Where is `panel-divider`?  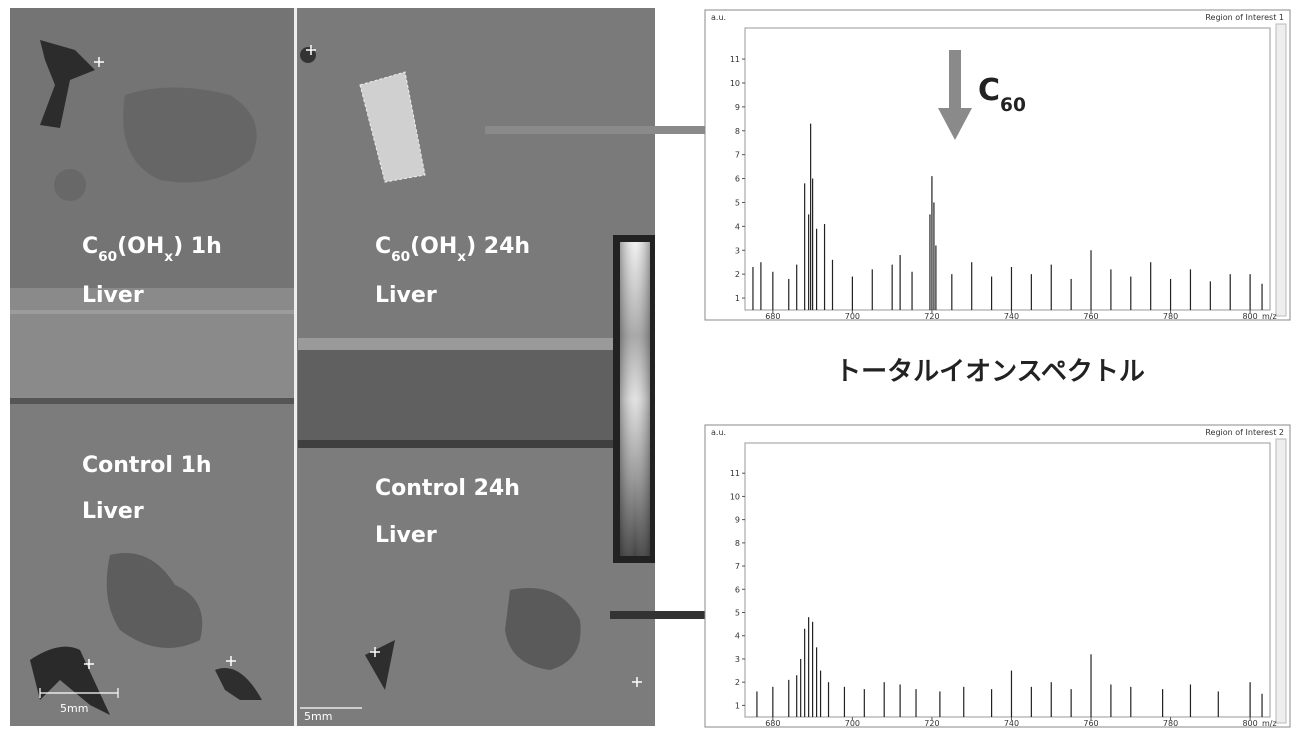 panel-divider is located at coordinates (295, 367).